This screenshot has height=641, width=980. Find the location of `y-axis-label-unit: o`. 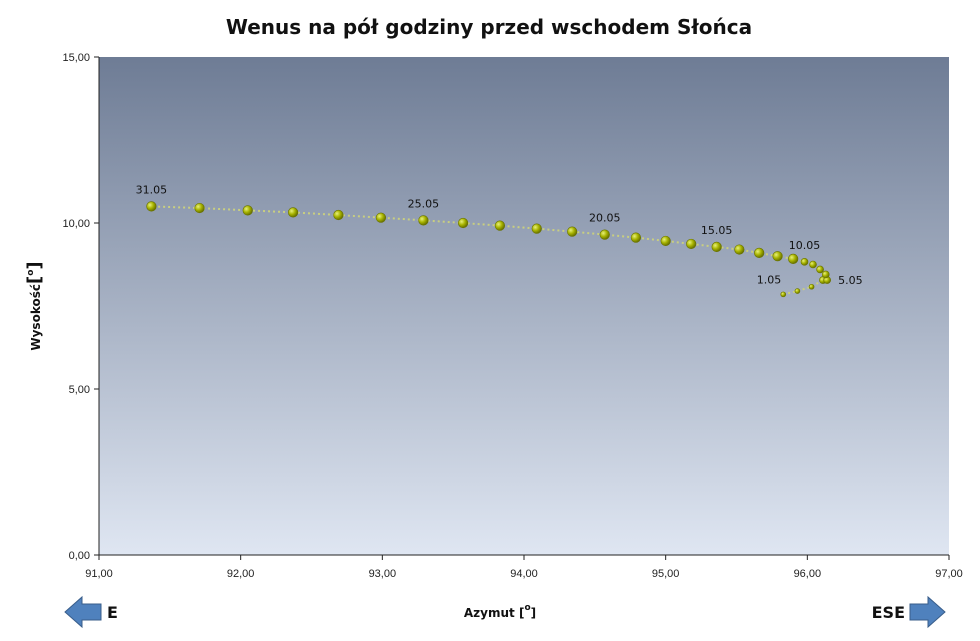

y-axis-label-unit: o is located at coordinates (31, 273).